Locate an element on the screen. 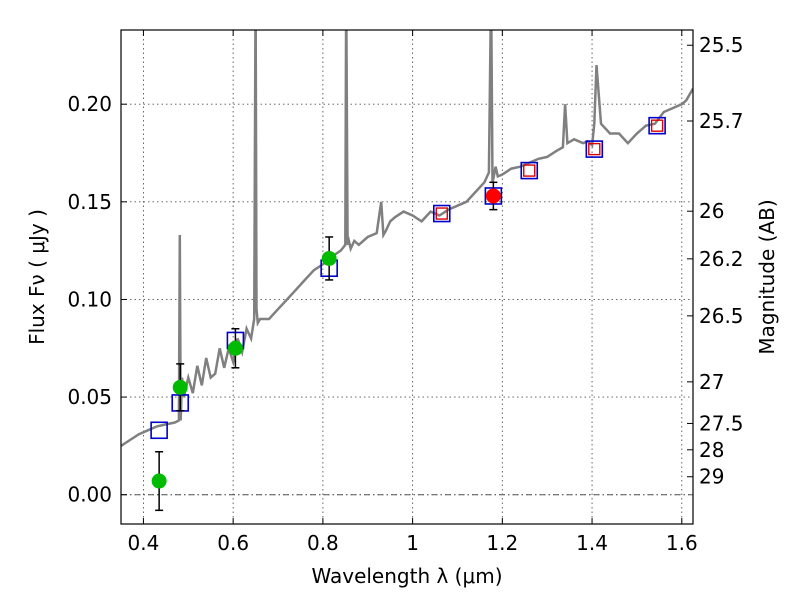 Image resolution: width=800 pixels, height=600 pixels. x-tick-label: 0.8 is located at coordinates (323, 543).